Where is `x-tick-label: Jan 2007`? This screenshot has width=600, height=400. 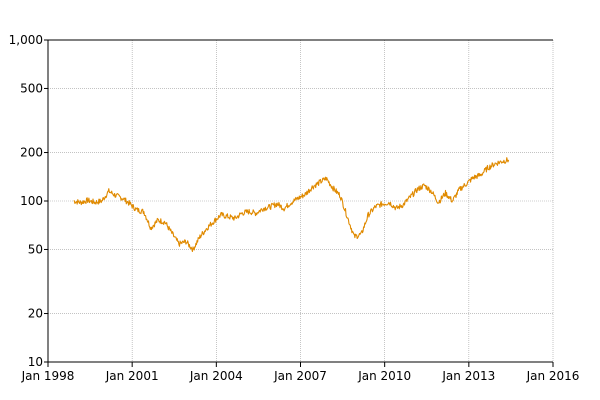 x-tick-label: Jan 2007 is located at coordinates (300, 376).